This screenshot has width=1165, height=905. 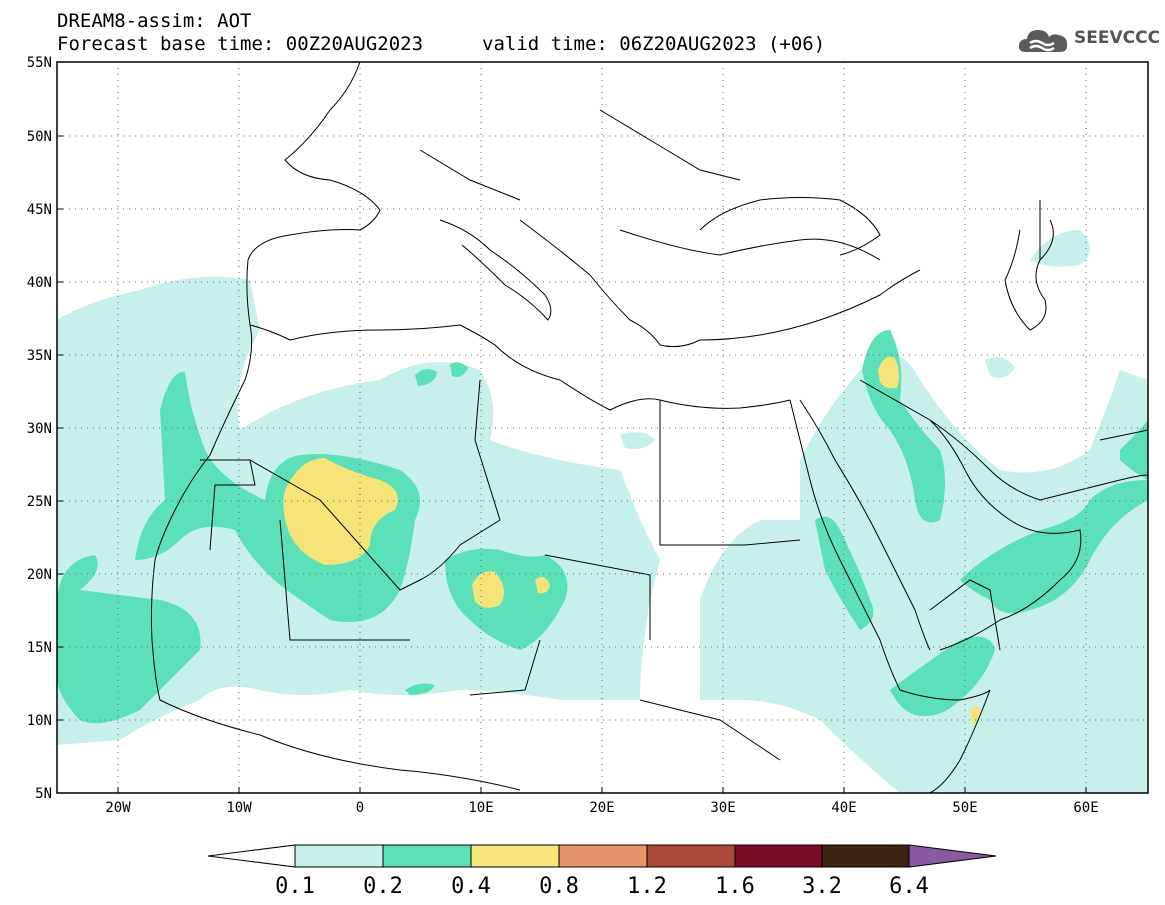 I want to click on lat-label: 50N, so click(x=39, y=137).